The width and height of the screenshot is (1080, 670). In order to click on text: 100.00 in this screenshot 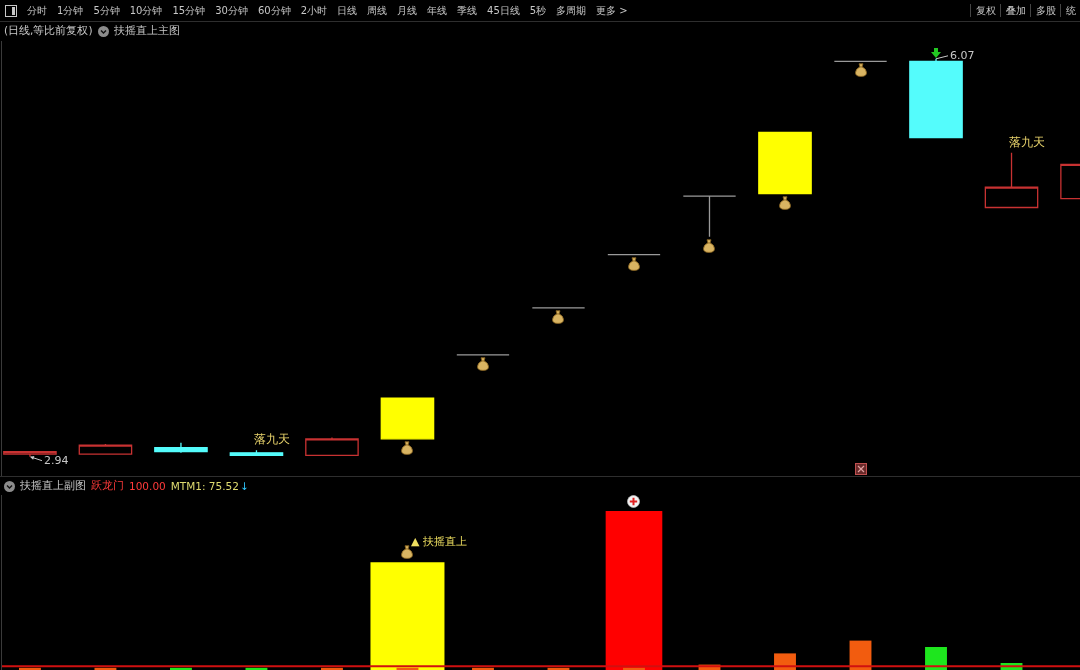, I will do `click(147, 486)`.